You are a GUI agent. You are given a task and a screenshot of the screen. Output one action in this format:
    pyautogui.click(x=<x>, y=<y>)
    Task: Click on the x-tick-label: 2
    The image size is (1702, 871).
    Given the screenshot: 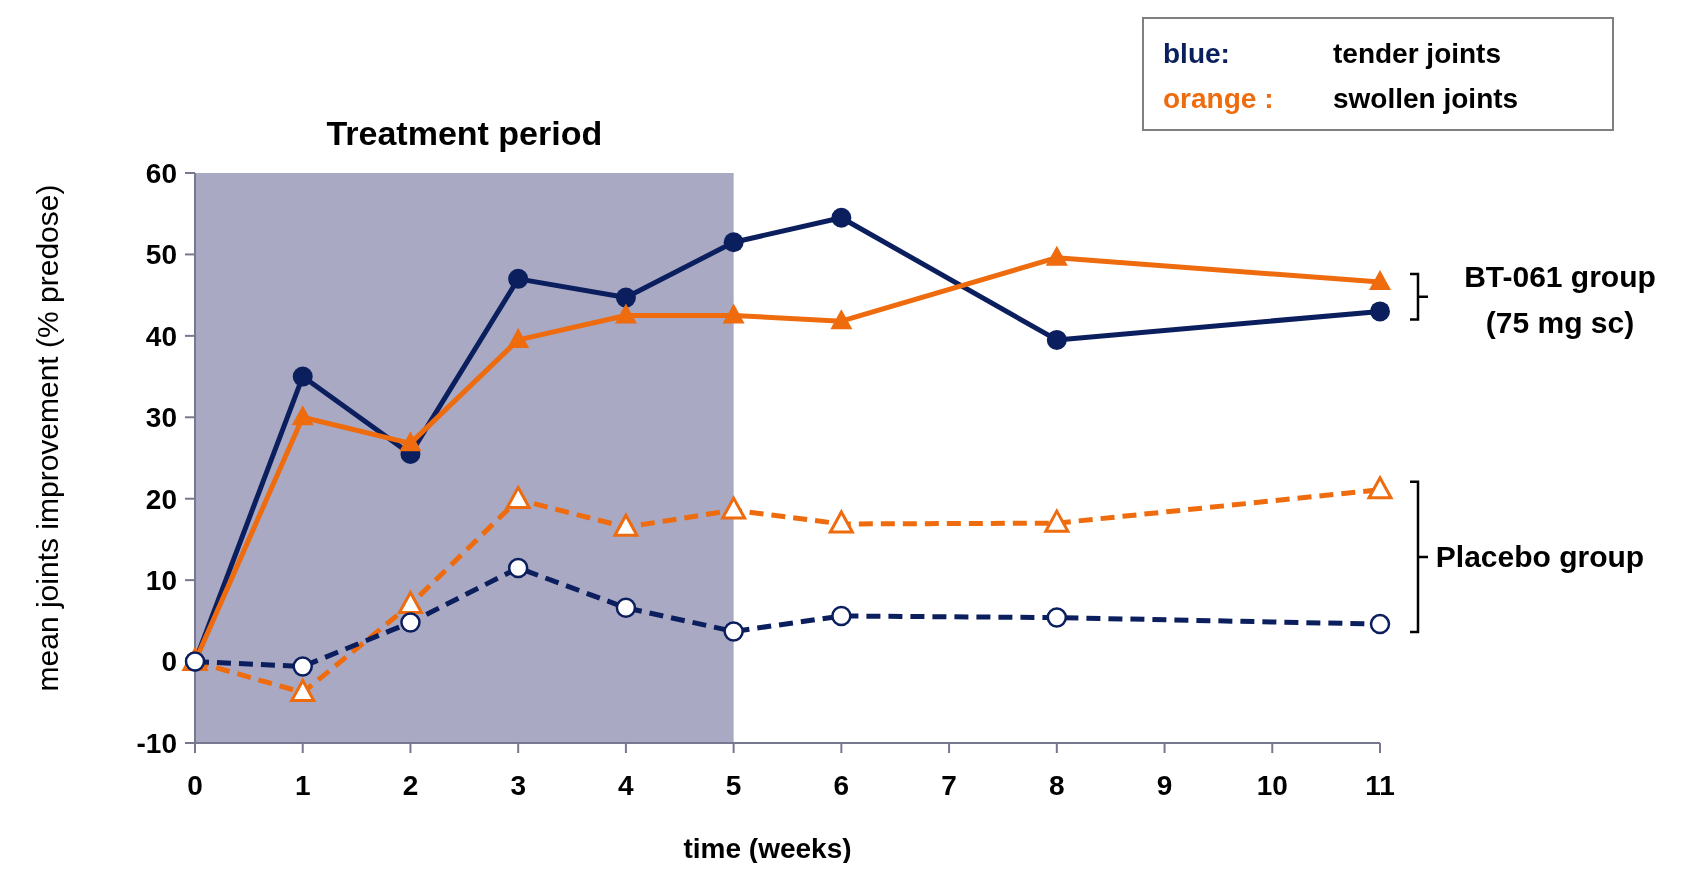 What is the action you would take?
    pyautogui.click(x=410, y=785)
    